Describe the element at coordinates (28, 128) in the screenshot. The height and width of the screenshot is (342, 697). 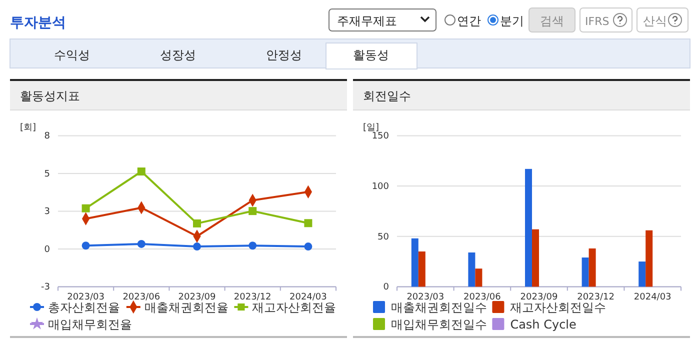
I see `y-axis-title: [회]` at that location.